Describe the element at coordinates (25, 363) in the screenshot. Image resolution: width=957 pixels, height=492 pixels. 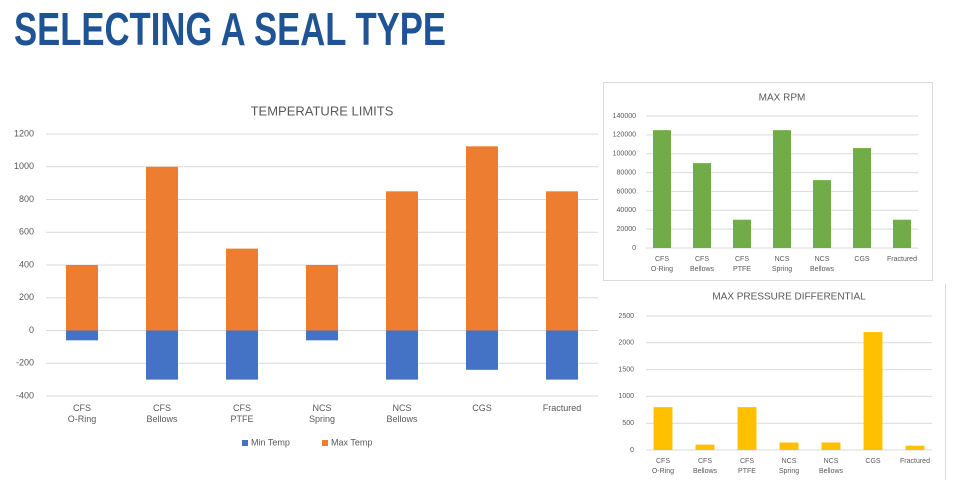
I see `y-tick-label: -200` at that location.